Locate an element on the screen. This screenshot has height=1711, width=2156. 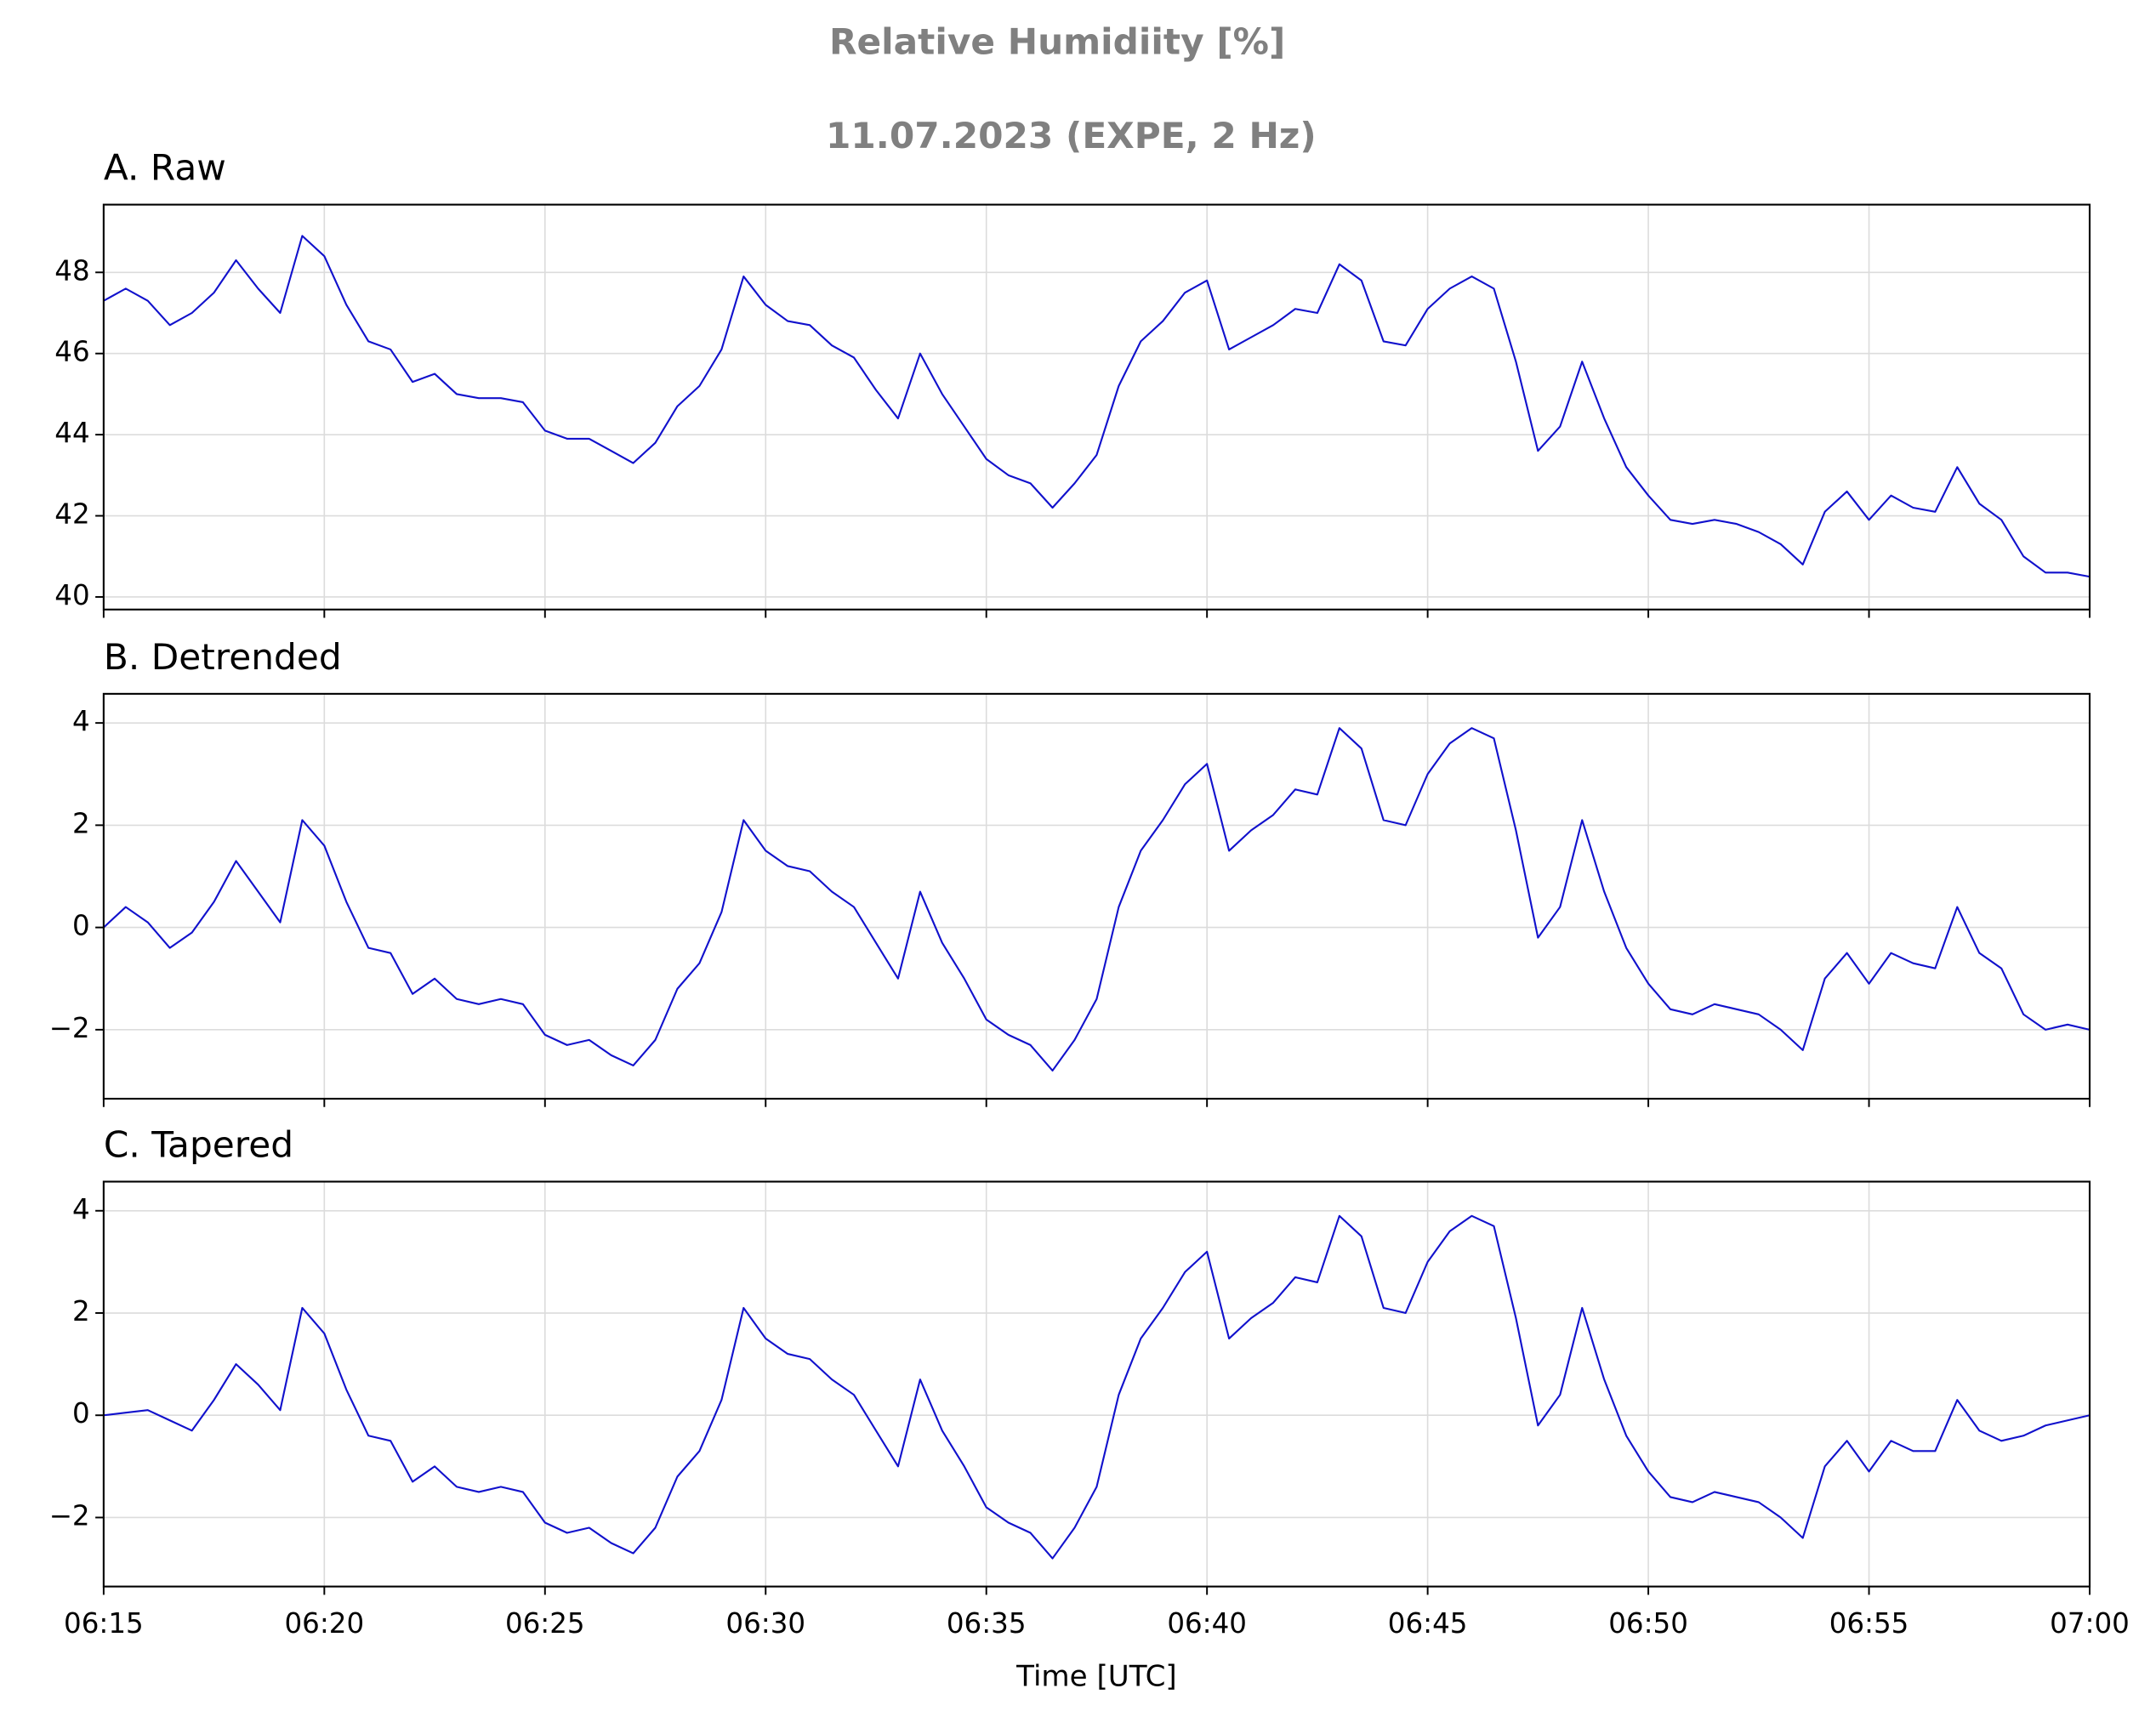
x-tick-label: 06:15 is located at coordinates (104, 1623).